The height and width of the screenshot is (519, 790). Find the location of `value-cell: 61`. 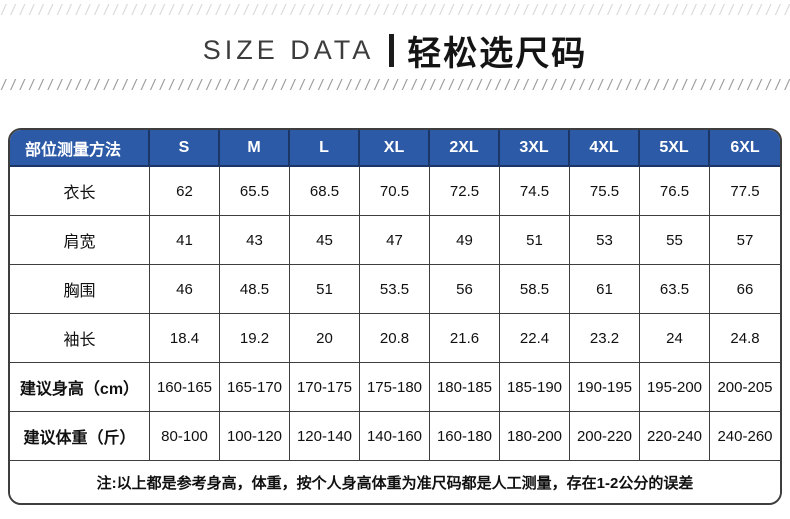

value-cell: 61 is located at coordinates (605, 289).